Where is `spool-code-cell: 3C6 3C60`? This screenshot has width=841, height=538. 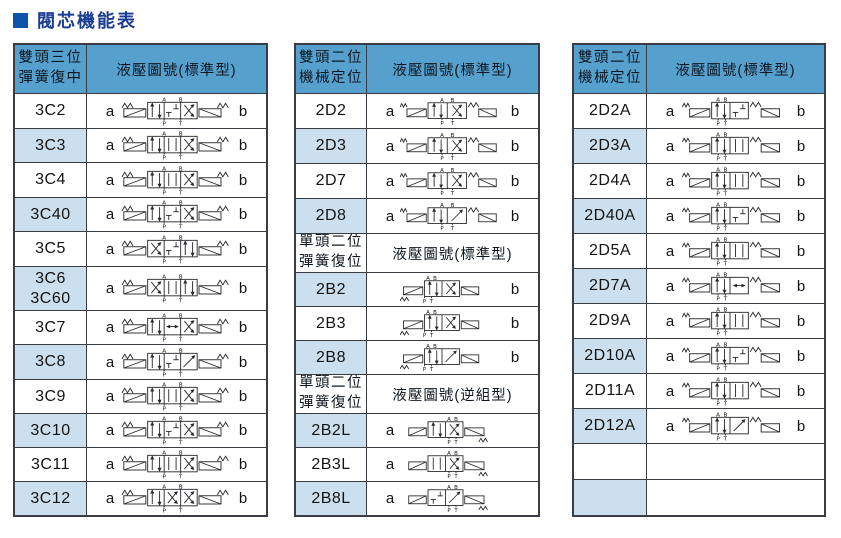
spool-code-cell: 3C6 3C60 is located at coordinates (51, 288).